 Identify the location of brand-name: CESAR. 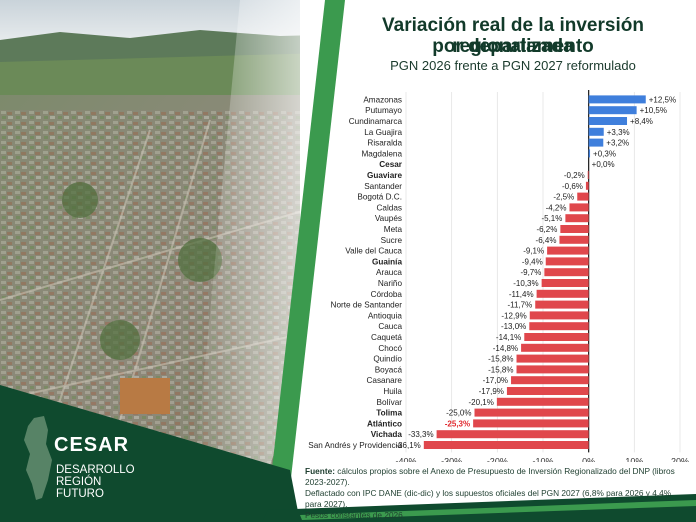
(92, 445).